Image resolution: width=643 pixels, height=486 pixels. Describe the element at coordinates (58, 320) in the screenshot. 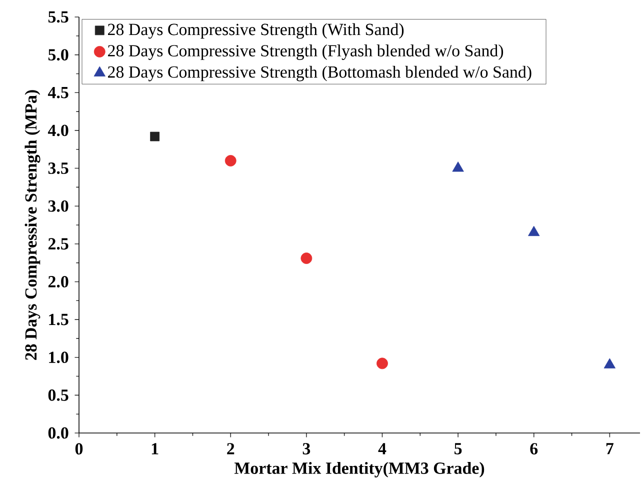

I see `y-tick-label: 1.5` at that location.